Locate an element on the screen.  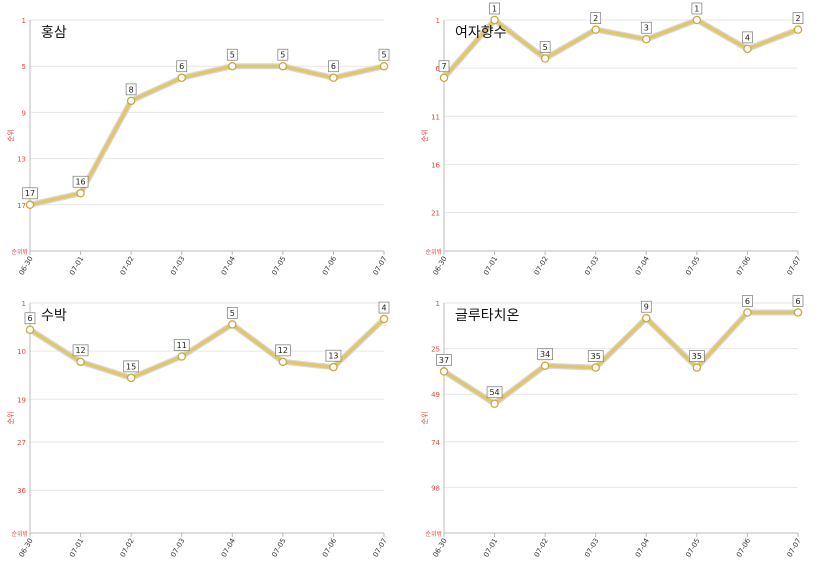
y-tick-label: 49 is located at coordinates (435, 395).